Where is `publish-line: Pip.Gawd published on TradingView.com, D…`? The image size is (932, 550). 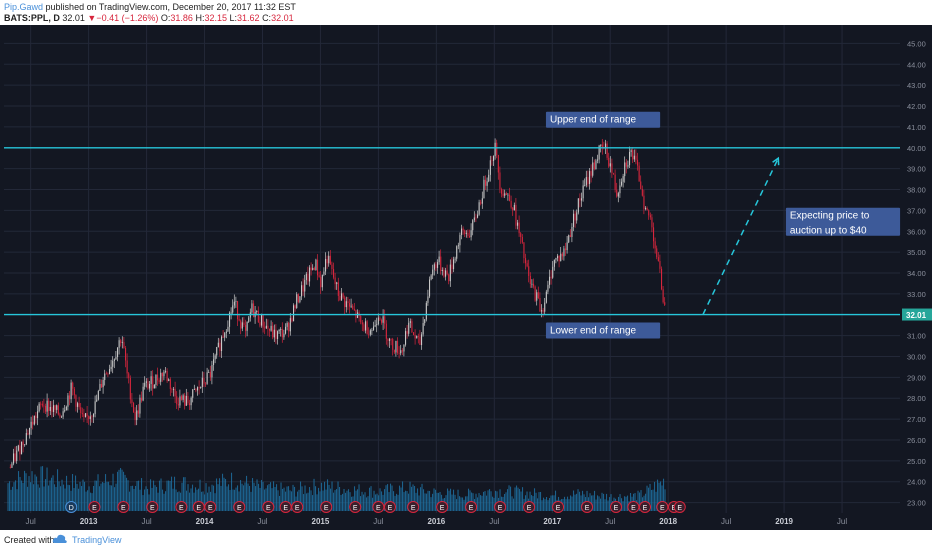
publish-line: Pip.Gawd published on TradingView.com, D… is located at coordinates (150, 7).